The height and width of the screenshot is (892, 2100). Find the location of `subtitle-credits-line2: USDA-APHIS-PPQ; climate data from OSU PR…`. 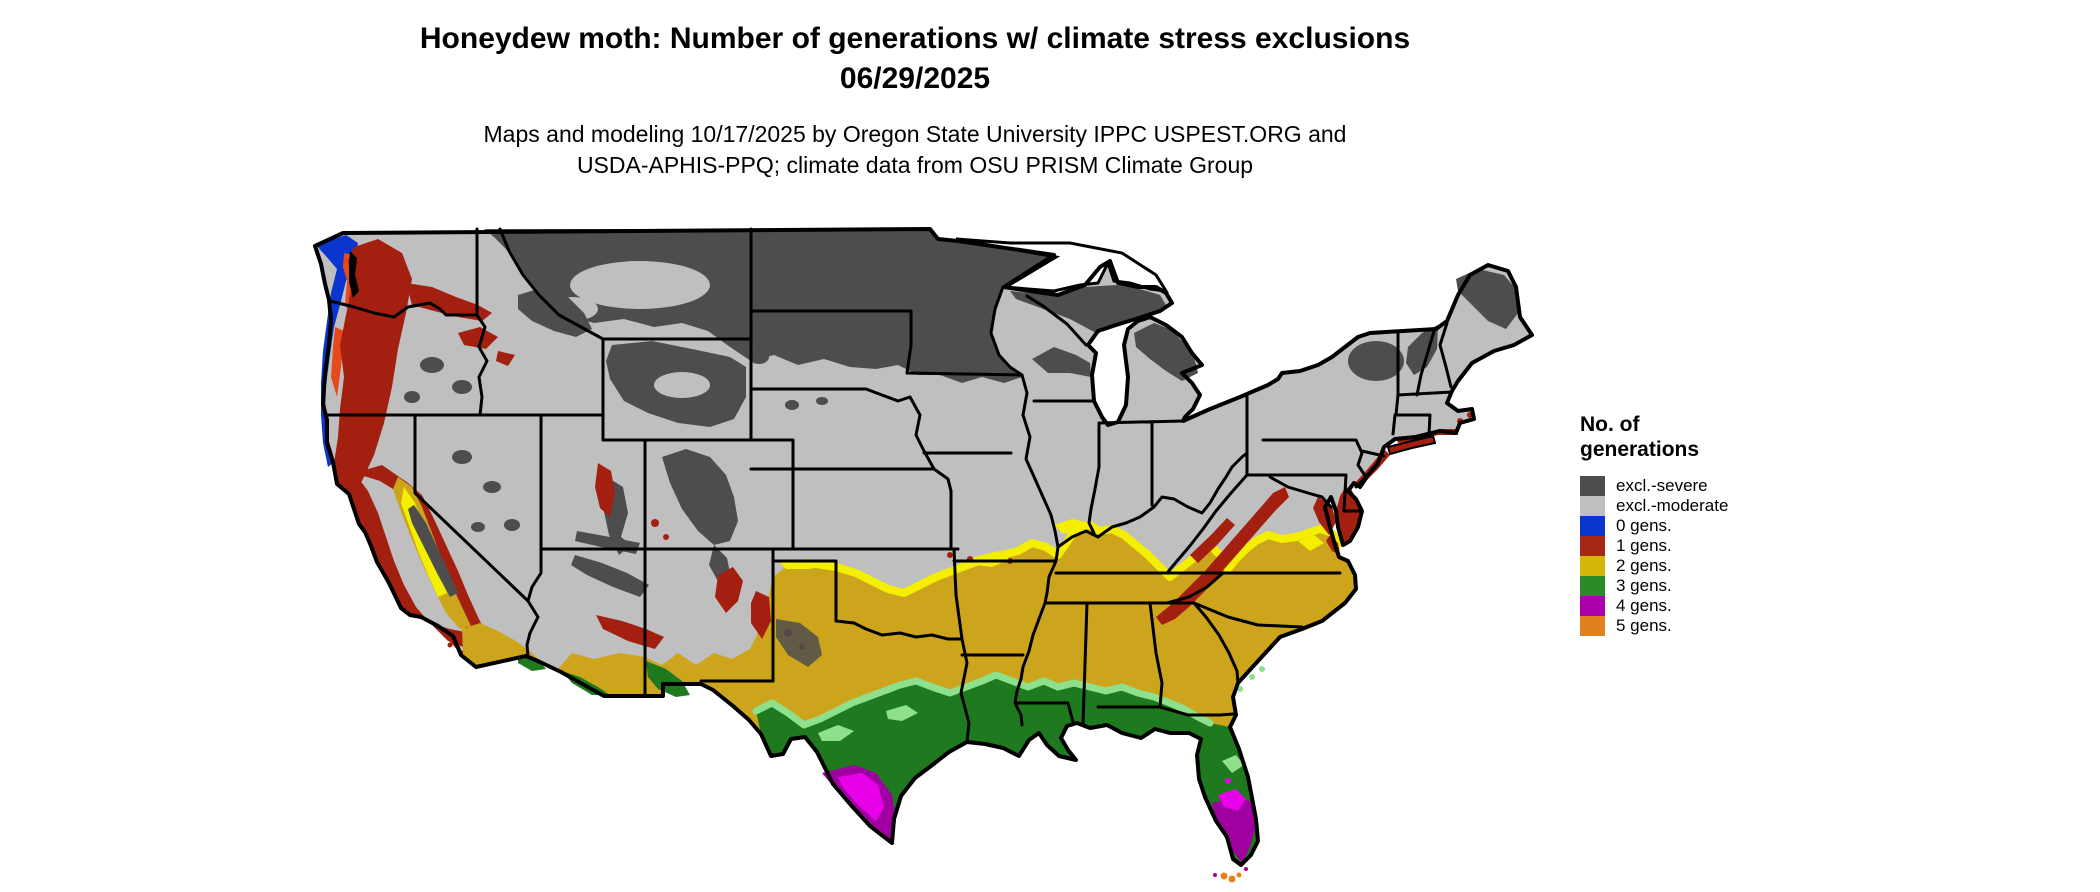

subtitle-credits-line2: USDA-APHIS-PPQ; climate data from OSU PR… is located at coordinates (915, 165).